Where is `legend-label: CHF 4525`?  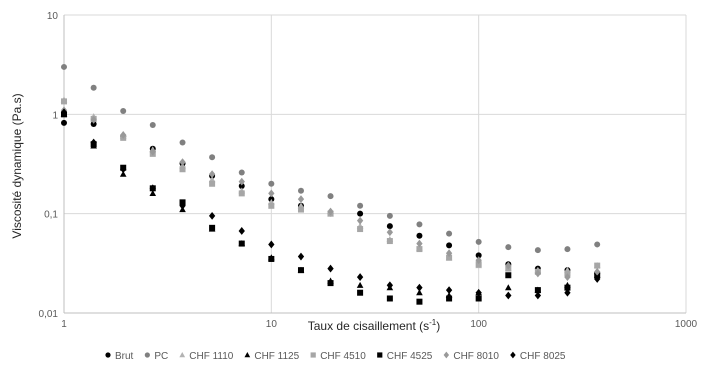
legend-label: CHF 4525 is located at coordinates (410, 356).